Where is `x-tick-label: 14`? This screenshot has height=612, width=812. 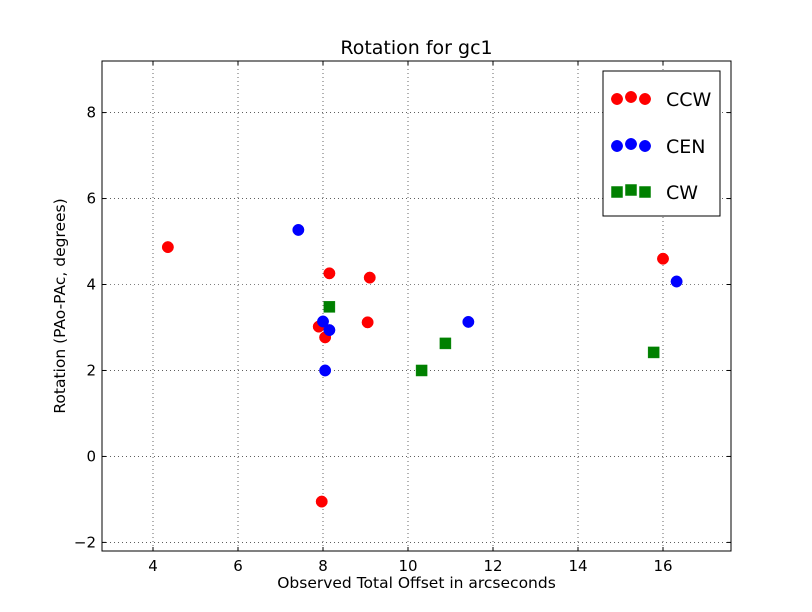
x-tick-label: 14 is located at coordinates (577, 566).